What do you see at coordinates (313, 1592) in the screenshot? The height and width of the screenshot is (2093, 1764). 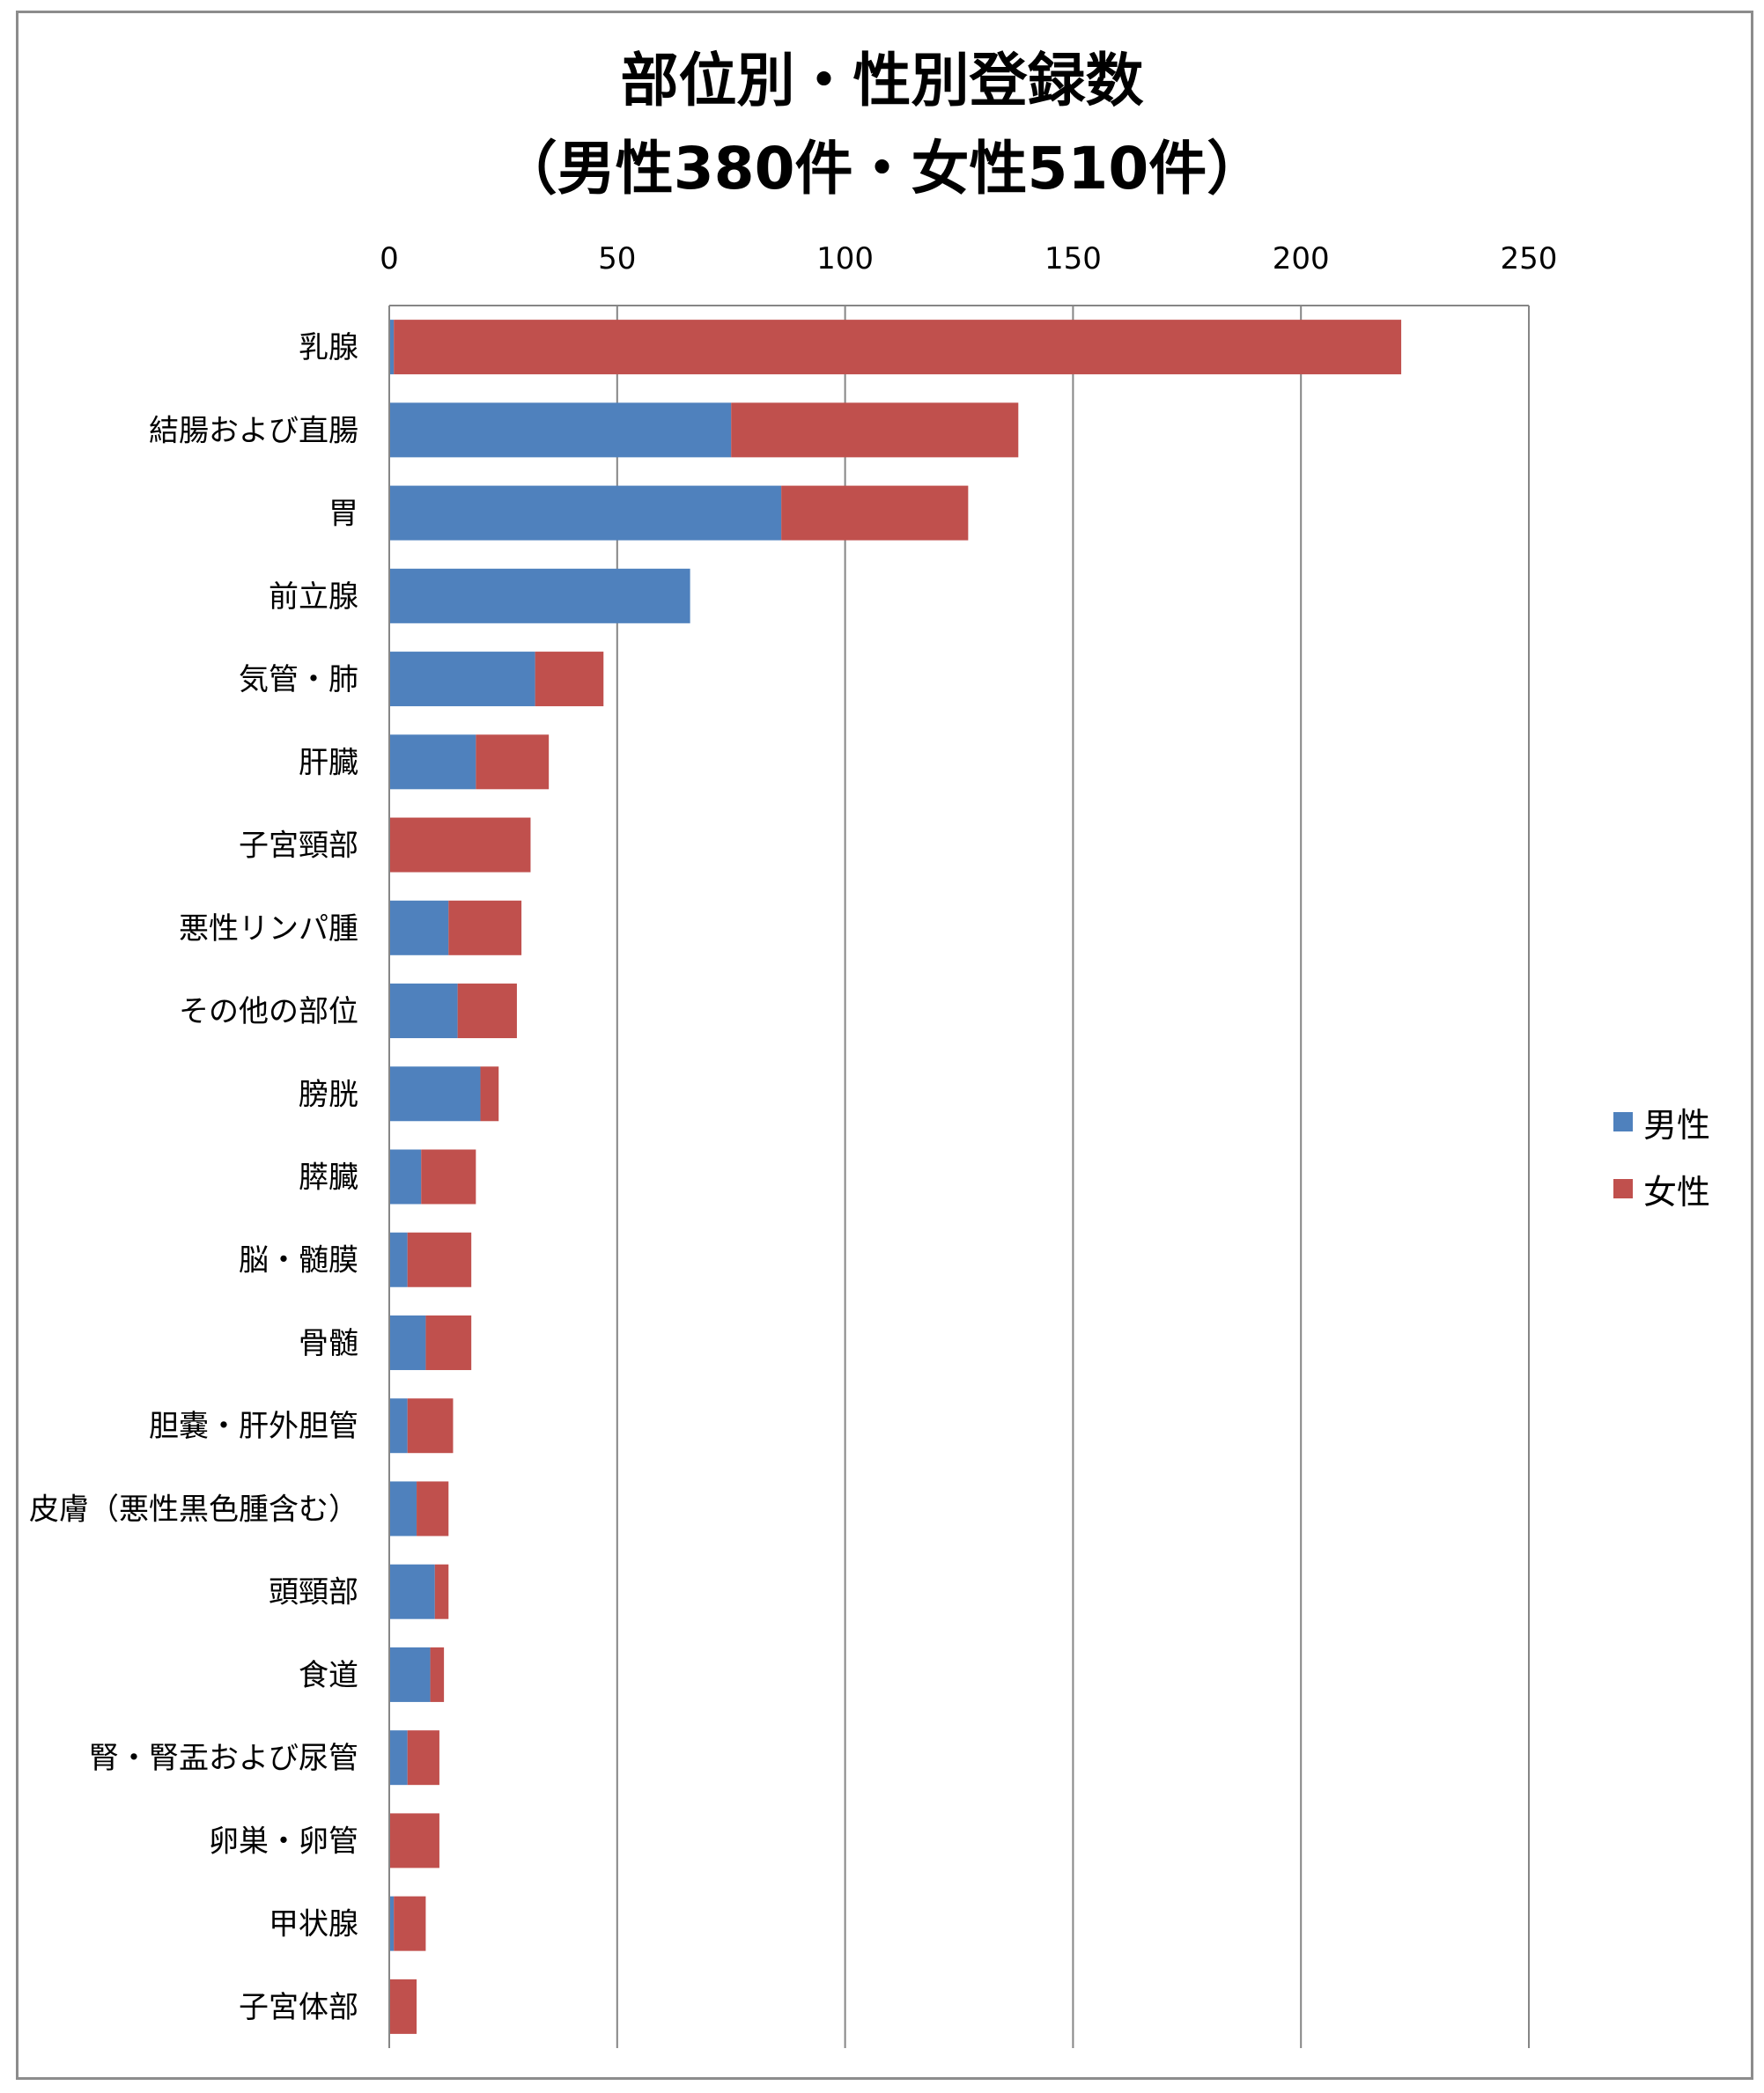 I see `category-label-15: 頭頸部` at bounding box center [313, 1592].